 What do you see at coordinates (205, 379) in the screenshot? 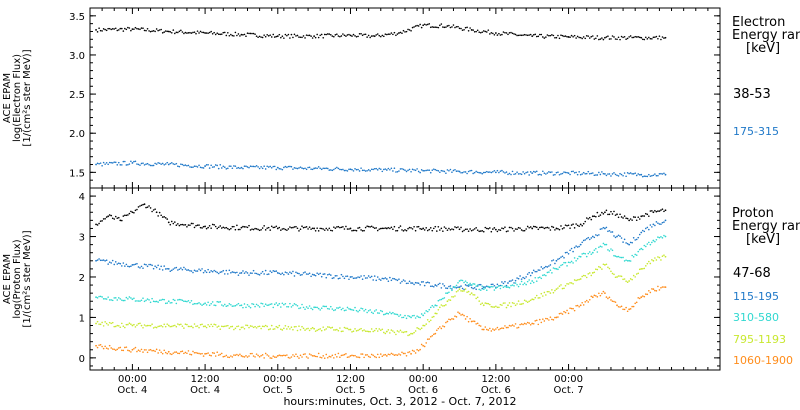
I see `xtick-label-time: 12:00` at bounding box center [205, 379].